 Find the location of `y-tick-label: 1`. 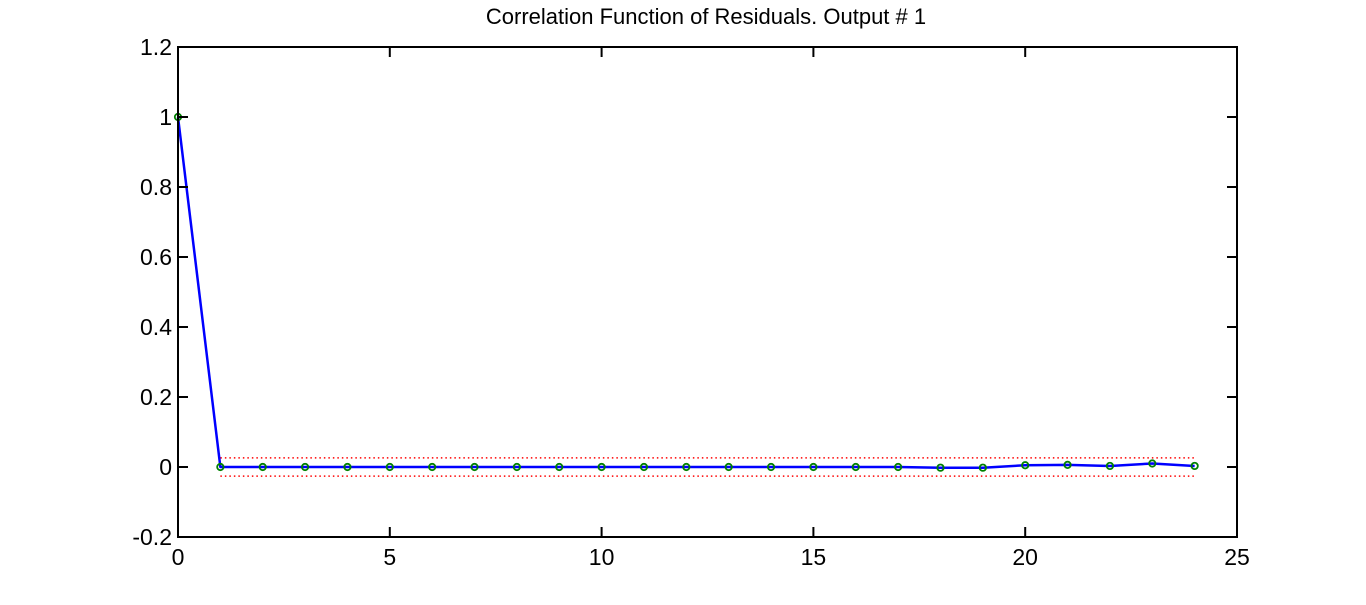

y-tick-label: 1 is located at coordinates (165, 117).